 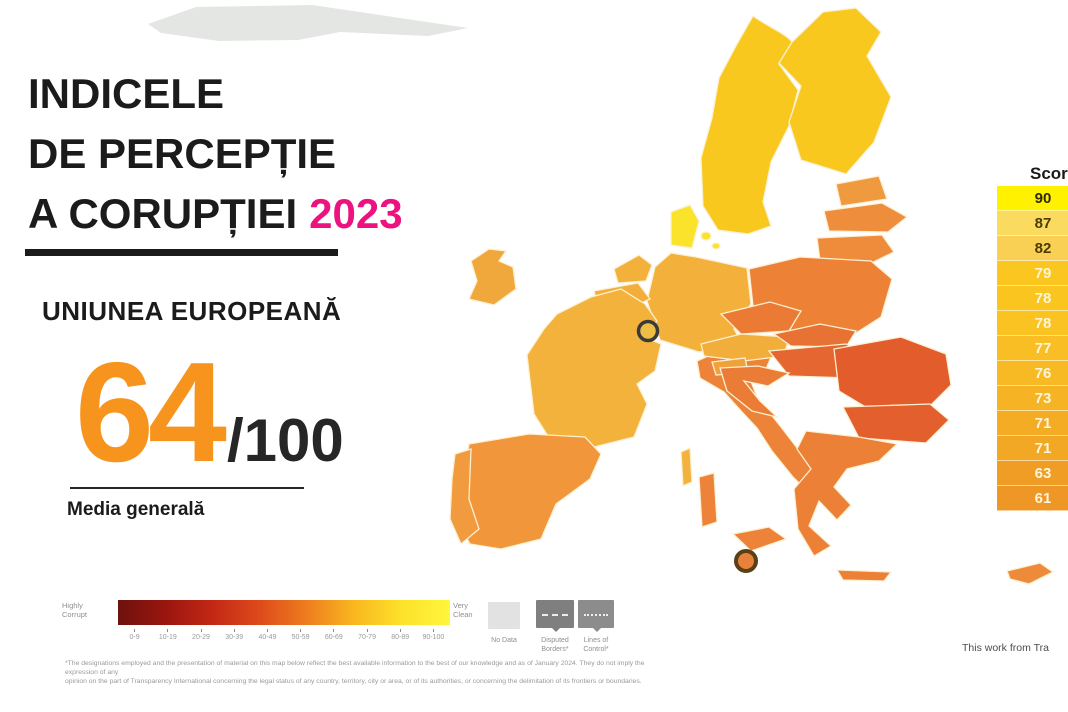 I want to click on map-region-corsica, so click(x=686, y=467).